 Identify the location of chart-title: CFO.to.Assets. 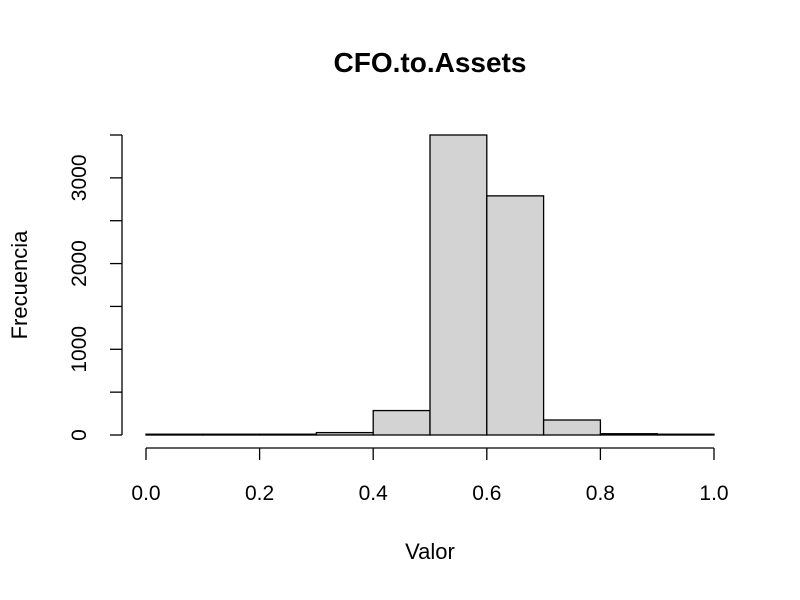
(430, 62).